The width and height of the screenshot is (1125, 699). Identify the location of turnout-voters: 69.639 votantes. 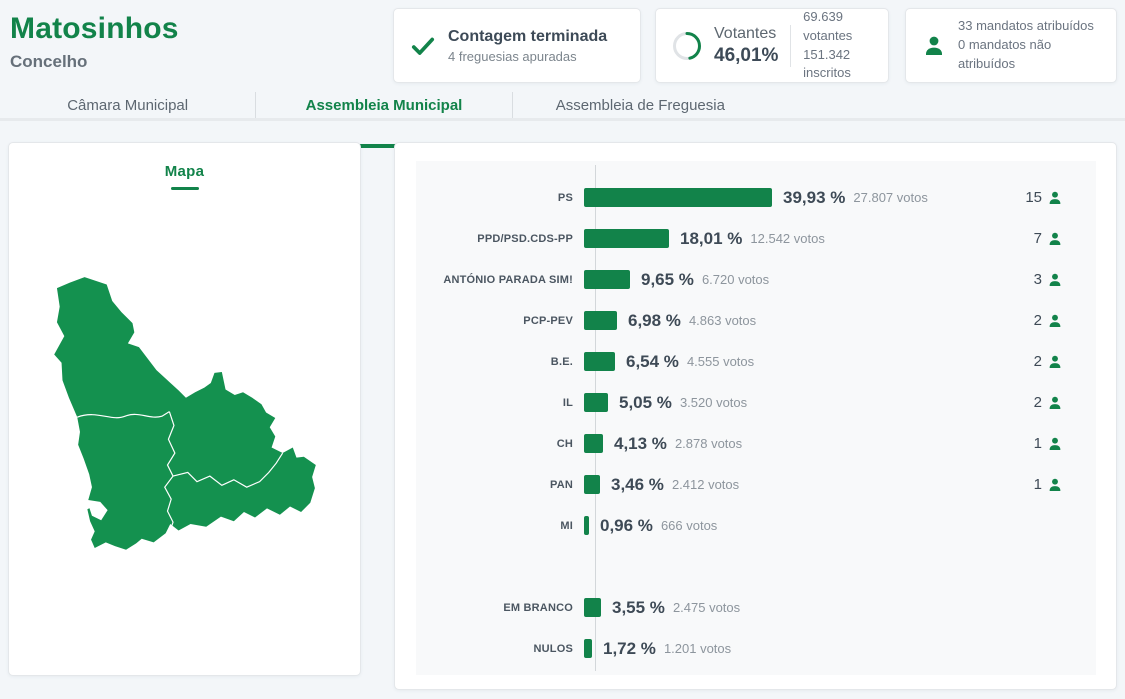
(828, 25).